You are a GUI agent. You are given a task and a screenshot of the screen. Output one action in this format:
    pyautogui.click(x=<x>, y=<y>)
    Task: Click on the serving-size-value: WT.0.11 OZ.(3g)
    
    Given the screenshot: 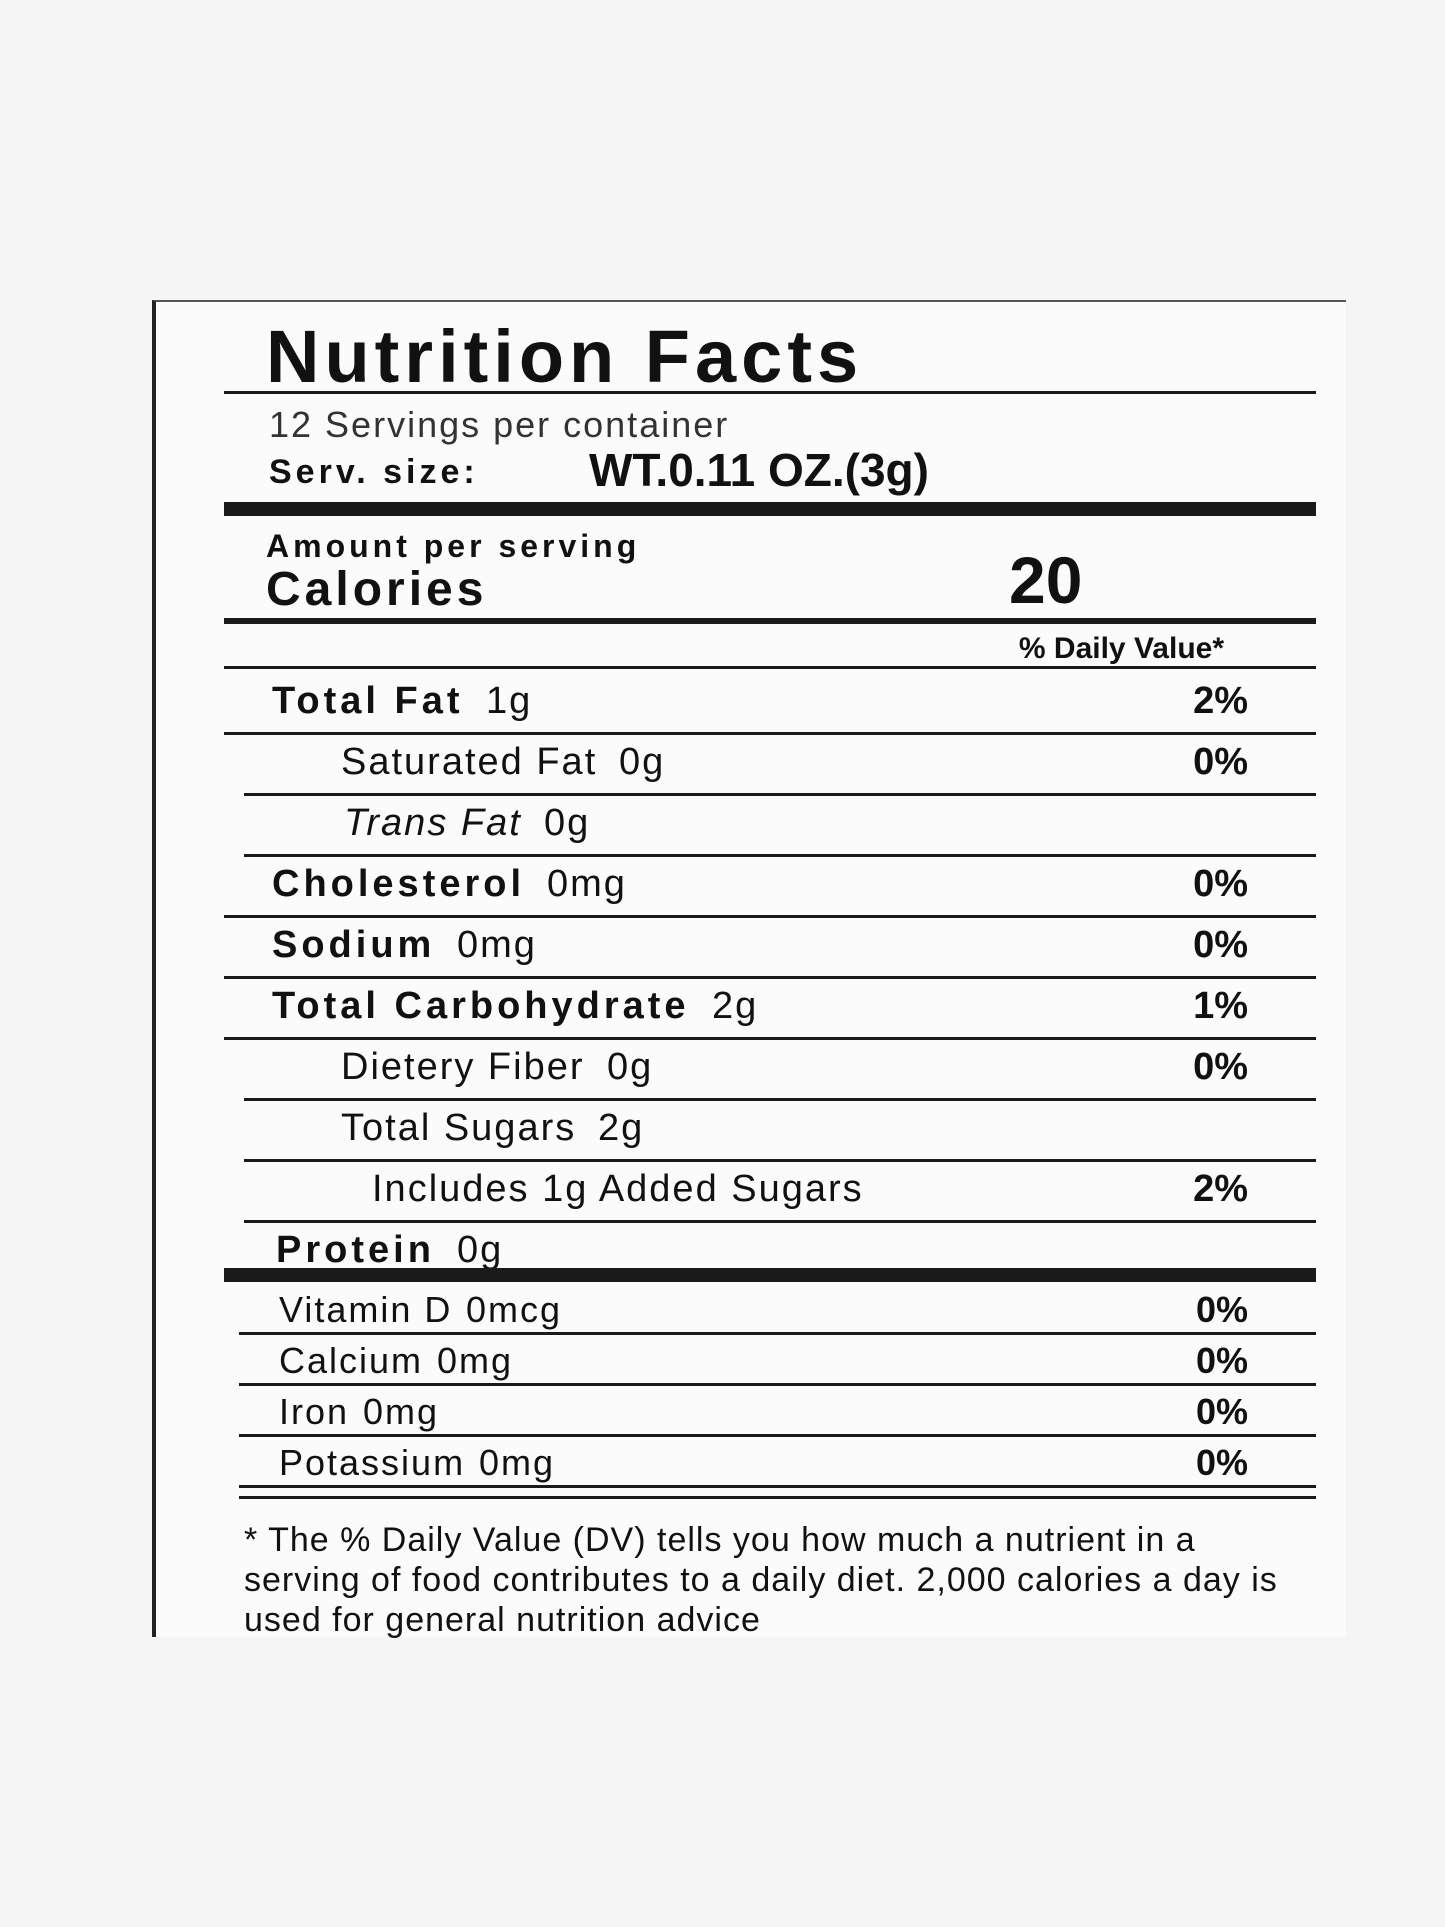 What is the action you would take?
    pyautogui.click(x=759, y=470)
    